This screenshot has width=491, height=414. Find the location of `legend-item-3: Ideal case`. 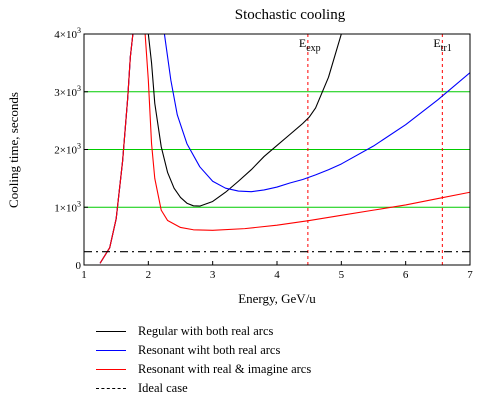

legend-item-3: Ideal case is located at coordinates (203, 388).